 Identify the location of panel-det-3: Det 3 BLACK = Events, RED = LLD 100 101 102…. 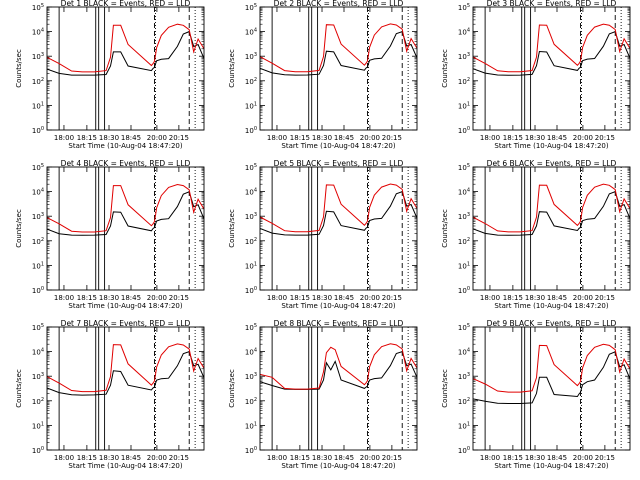
(536, 75).